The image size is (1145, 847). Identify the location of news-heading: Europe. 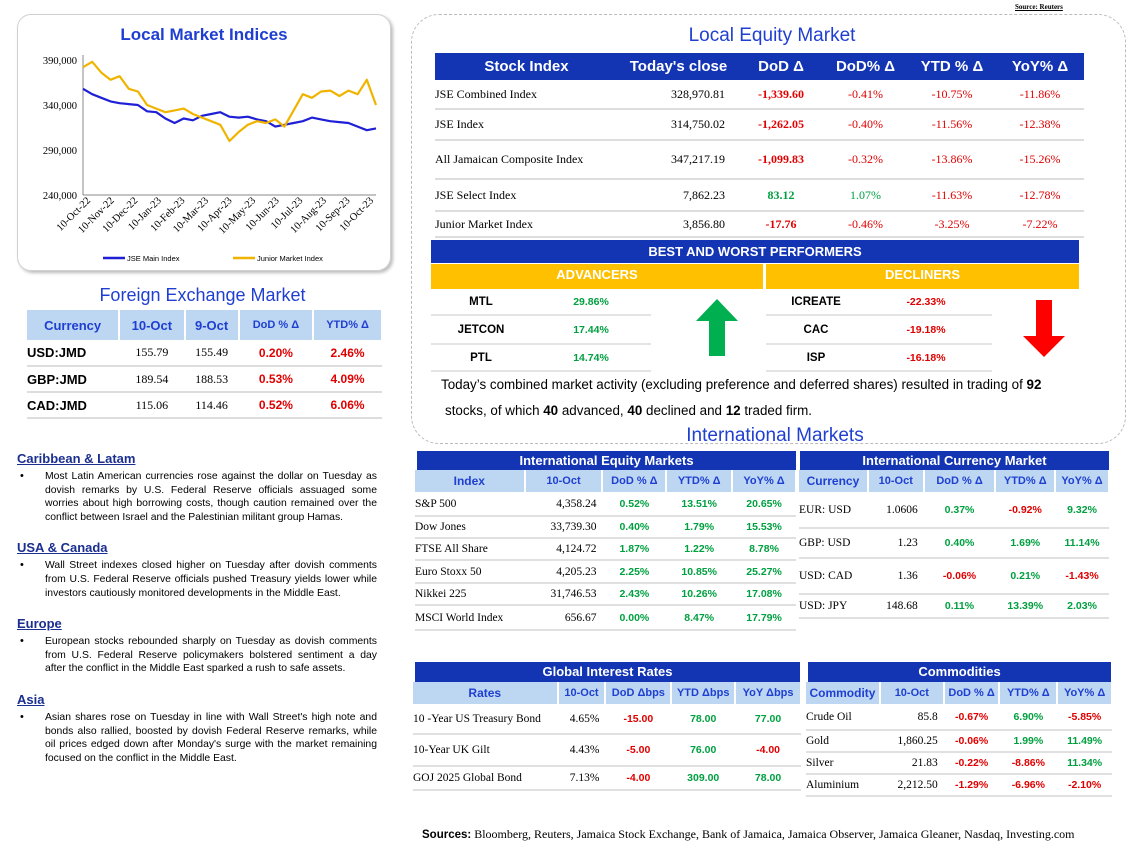
(39, 624).